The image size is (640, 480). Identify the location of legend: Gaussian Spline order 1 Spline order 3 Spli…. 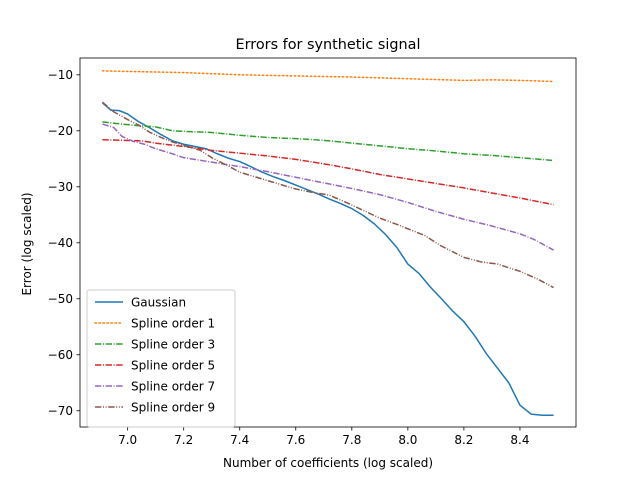
(161, 358).